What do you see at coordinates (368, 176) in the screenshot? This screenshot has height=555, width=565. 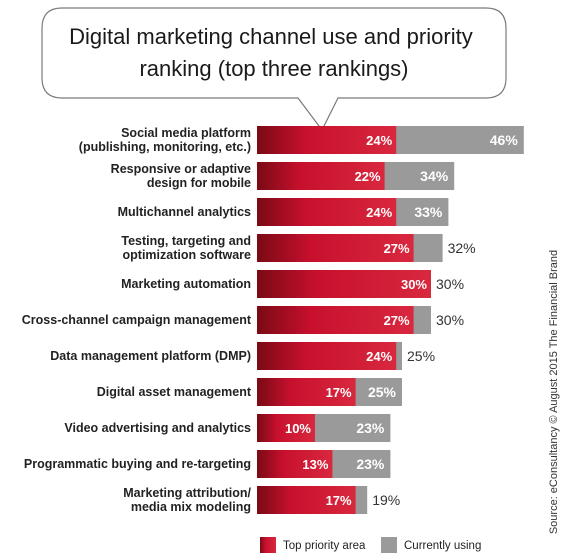 I see `value-label-top-priority: 22%` at bounding box center [368, 176].